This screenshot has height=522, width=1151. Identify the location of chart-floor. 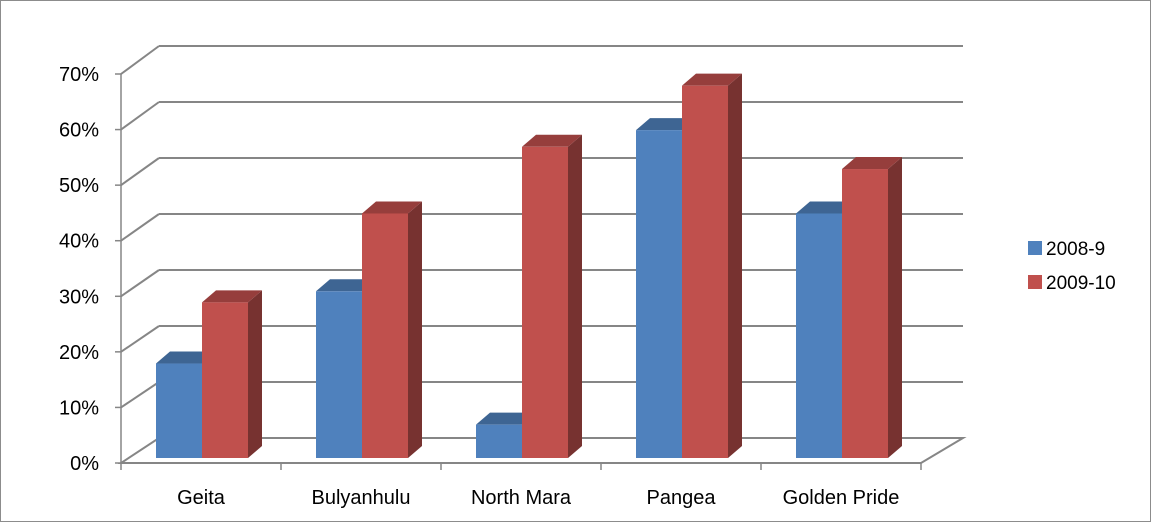
(542, 450).